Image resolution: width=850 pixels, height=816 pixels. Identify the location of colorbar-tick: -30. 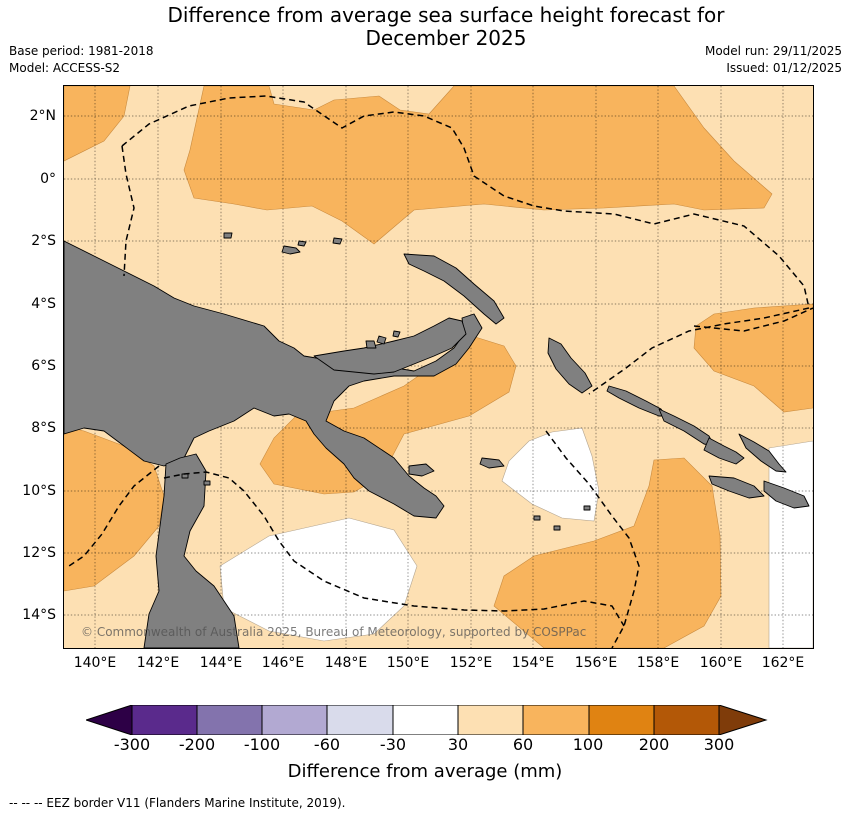
(393, 744).